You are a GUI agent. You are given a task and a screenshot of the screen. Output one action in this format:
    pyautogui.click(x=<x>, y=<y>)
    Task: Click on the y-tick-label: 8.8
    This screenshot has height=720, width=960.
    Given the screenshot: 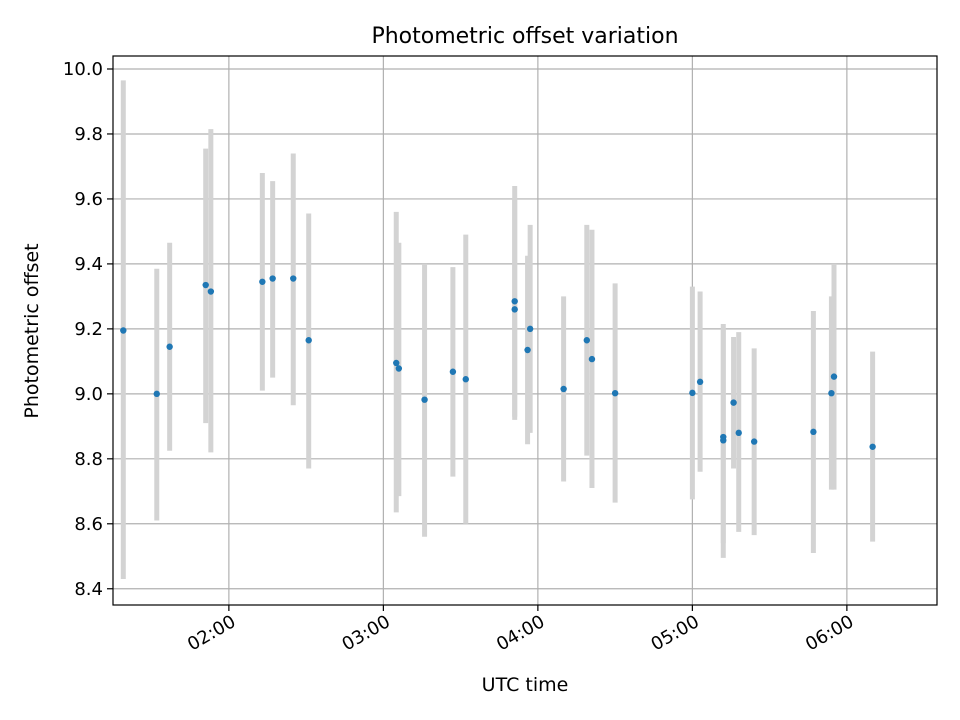 What is the action you would take?
    pyautogui.click(x=88, y=459)
    